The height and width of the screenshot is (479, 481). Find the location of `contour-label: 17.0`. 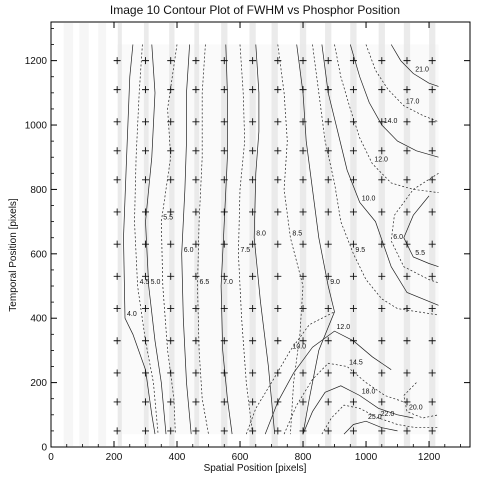

contour-label: 17.0 is located at coordinates (413, 102).